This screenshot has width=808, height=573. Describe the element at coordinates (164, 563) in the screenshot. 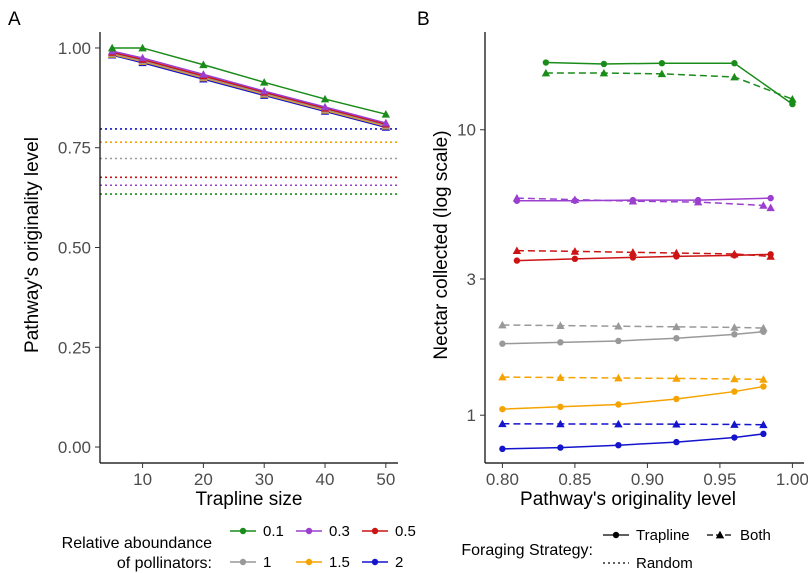

I see `abundance-legend-title-line2: of pollinators:` at that location.